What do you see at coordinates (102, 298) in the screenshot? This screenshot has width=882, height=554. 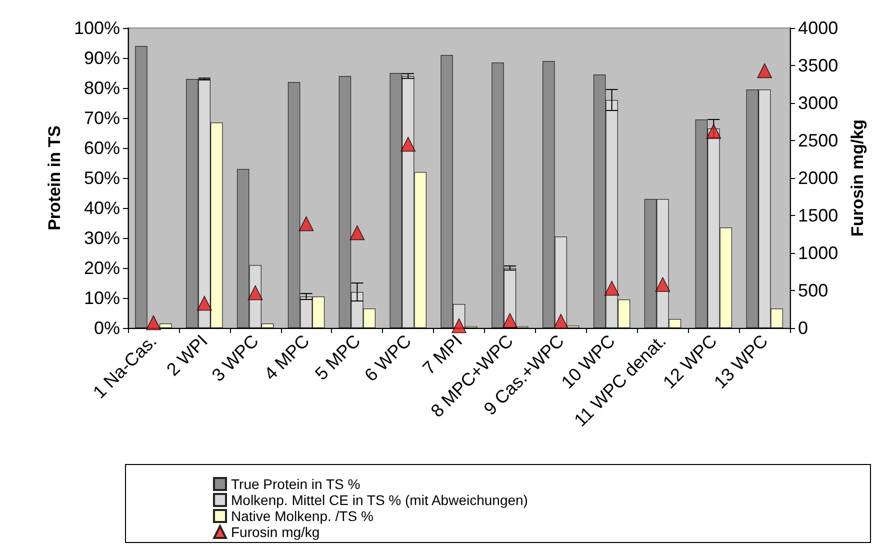 I see `y-tick-label: 10%` at bounding box center [102, 298].